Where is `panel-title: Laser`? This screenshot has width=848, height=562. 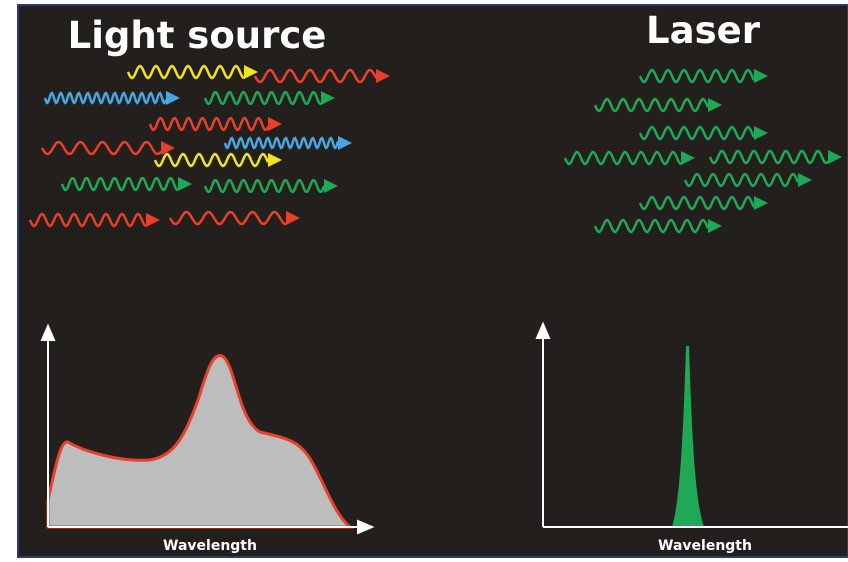 panel-title: Laser is located at coordinates (703, 30).